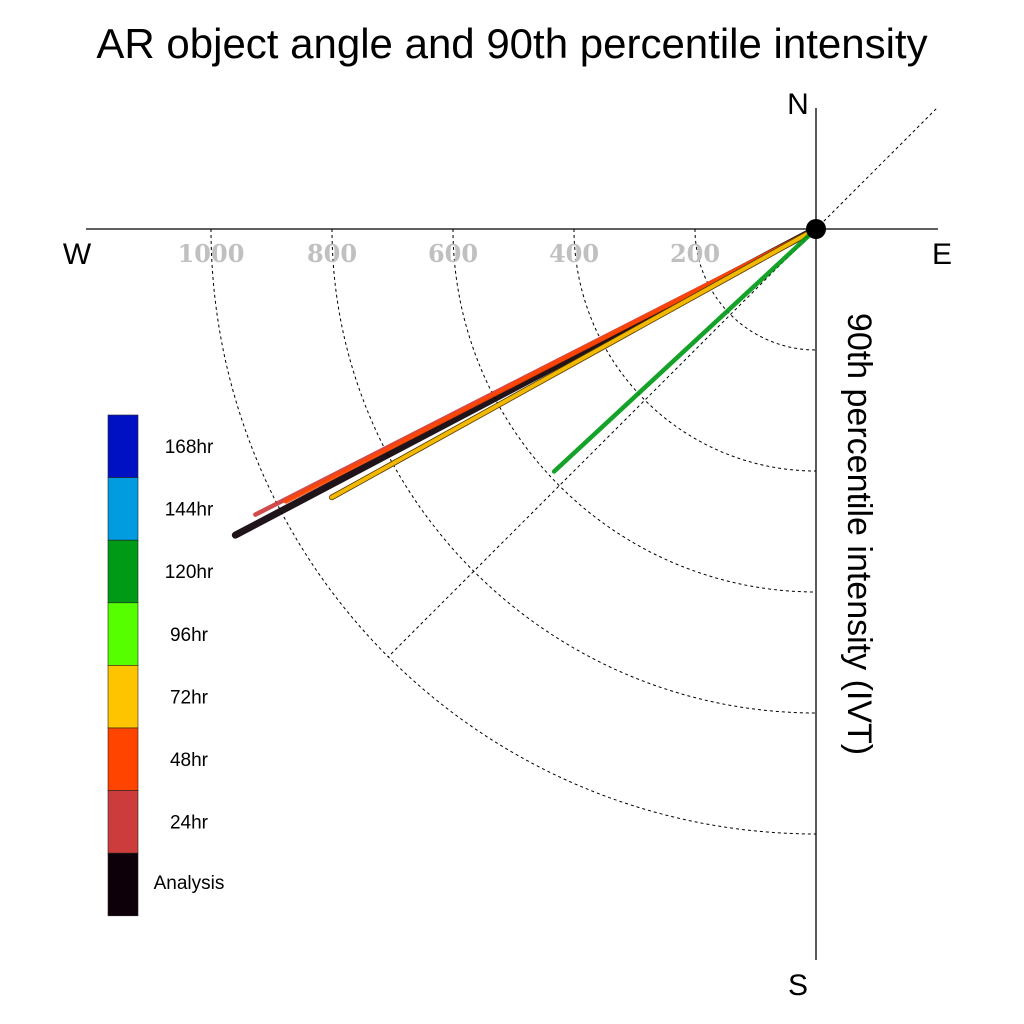 The height and width of the screenshot is (1024, 1024). I want to click on compass-east: E, so click(942, 254).